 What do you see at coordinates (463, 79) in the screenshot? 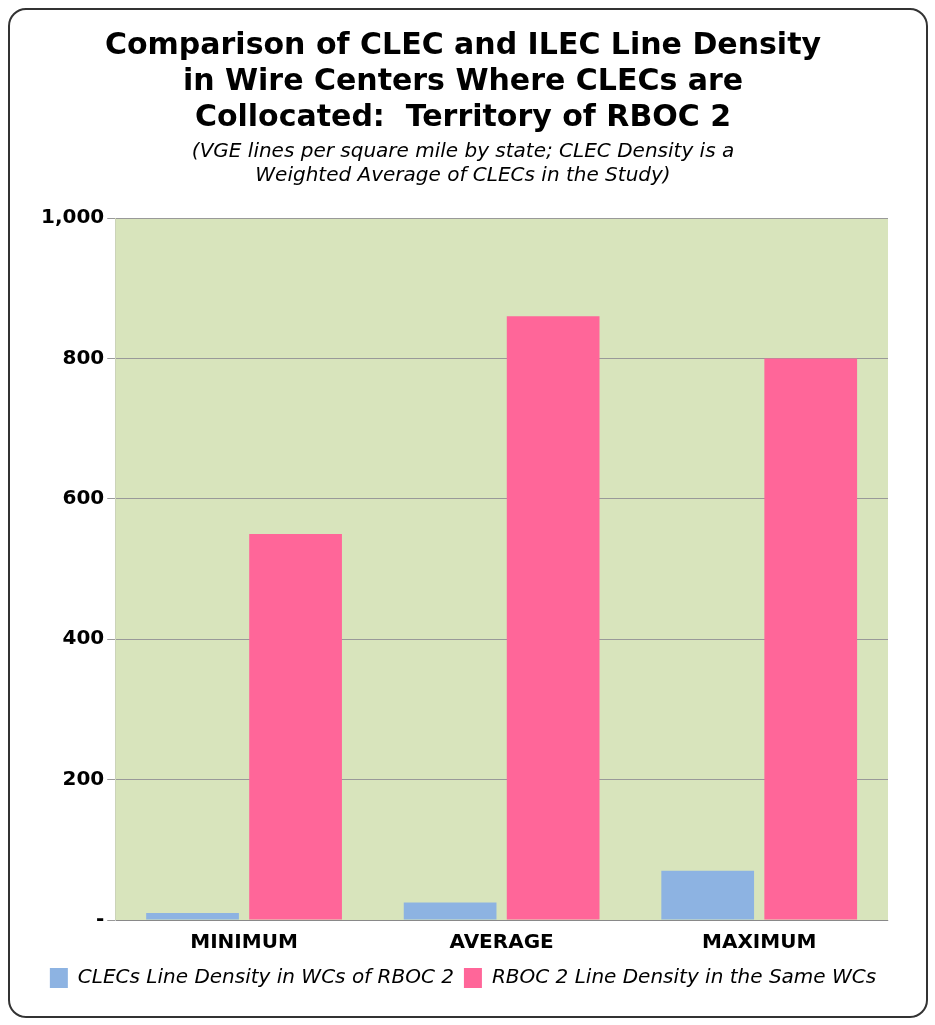
I see `chart-title: Comparison of CLEC and ILEC Line Density in Wire Centers Where CLECs are Collocated: Territory of RBOC 2` at bounding box center [463, 79].